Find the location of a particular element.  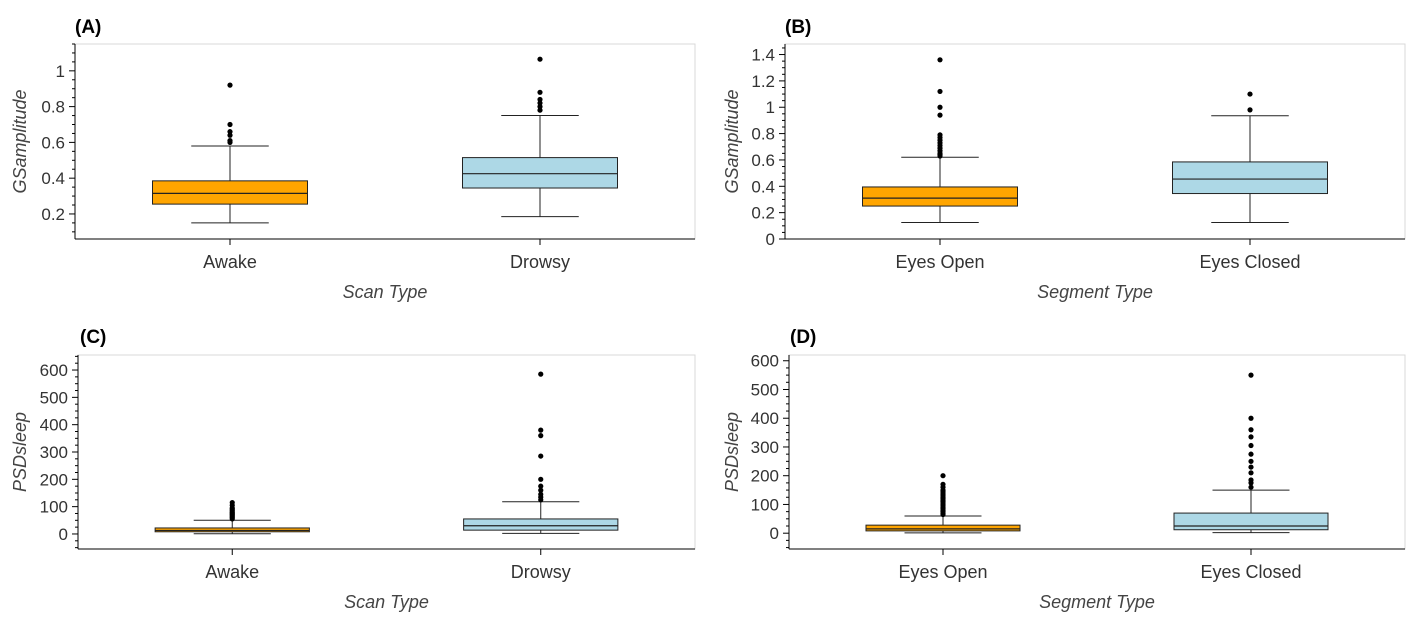

box-d-eyes-closed is located at coordinates (1251, 453).